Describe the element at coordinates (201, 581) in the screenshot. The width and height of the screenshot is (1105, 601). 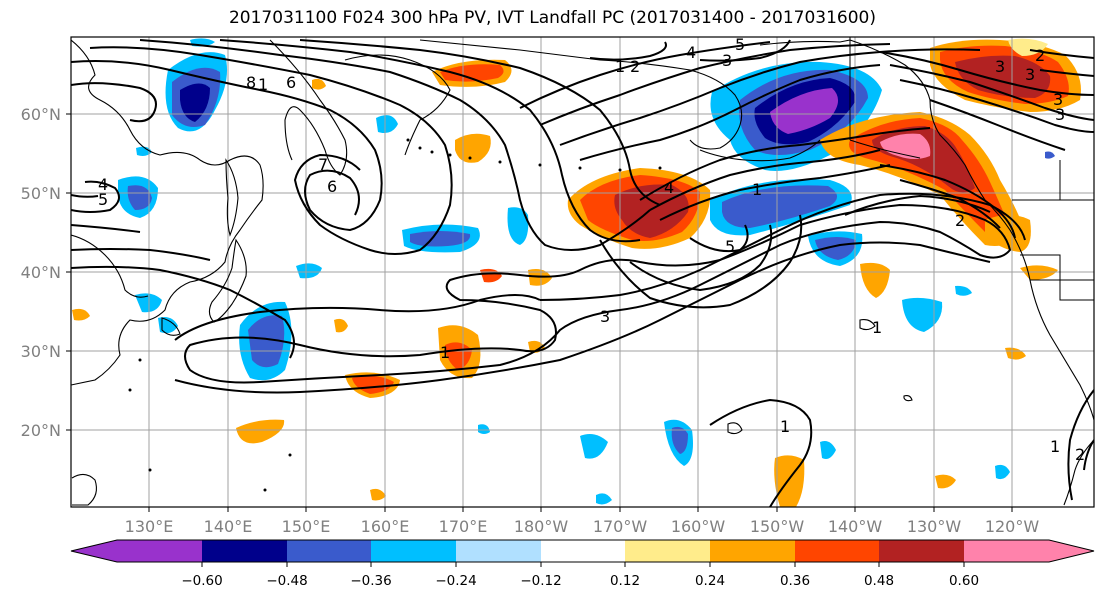
I see `colorbar-tick-label: −0.60` at that location.